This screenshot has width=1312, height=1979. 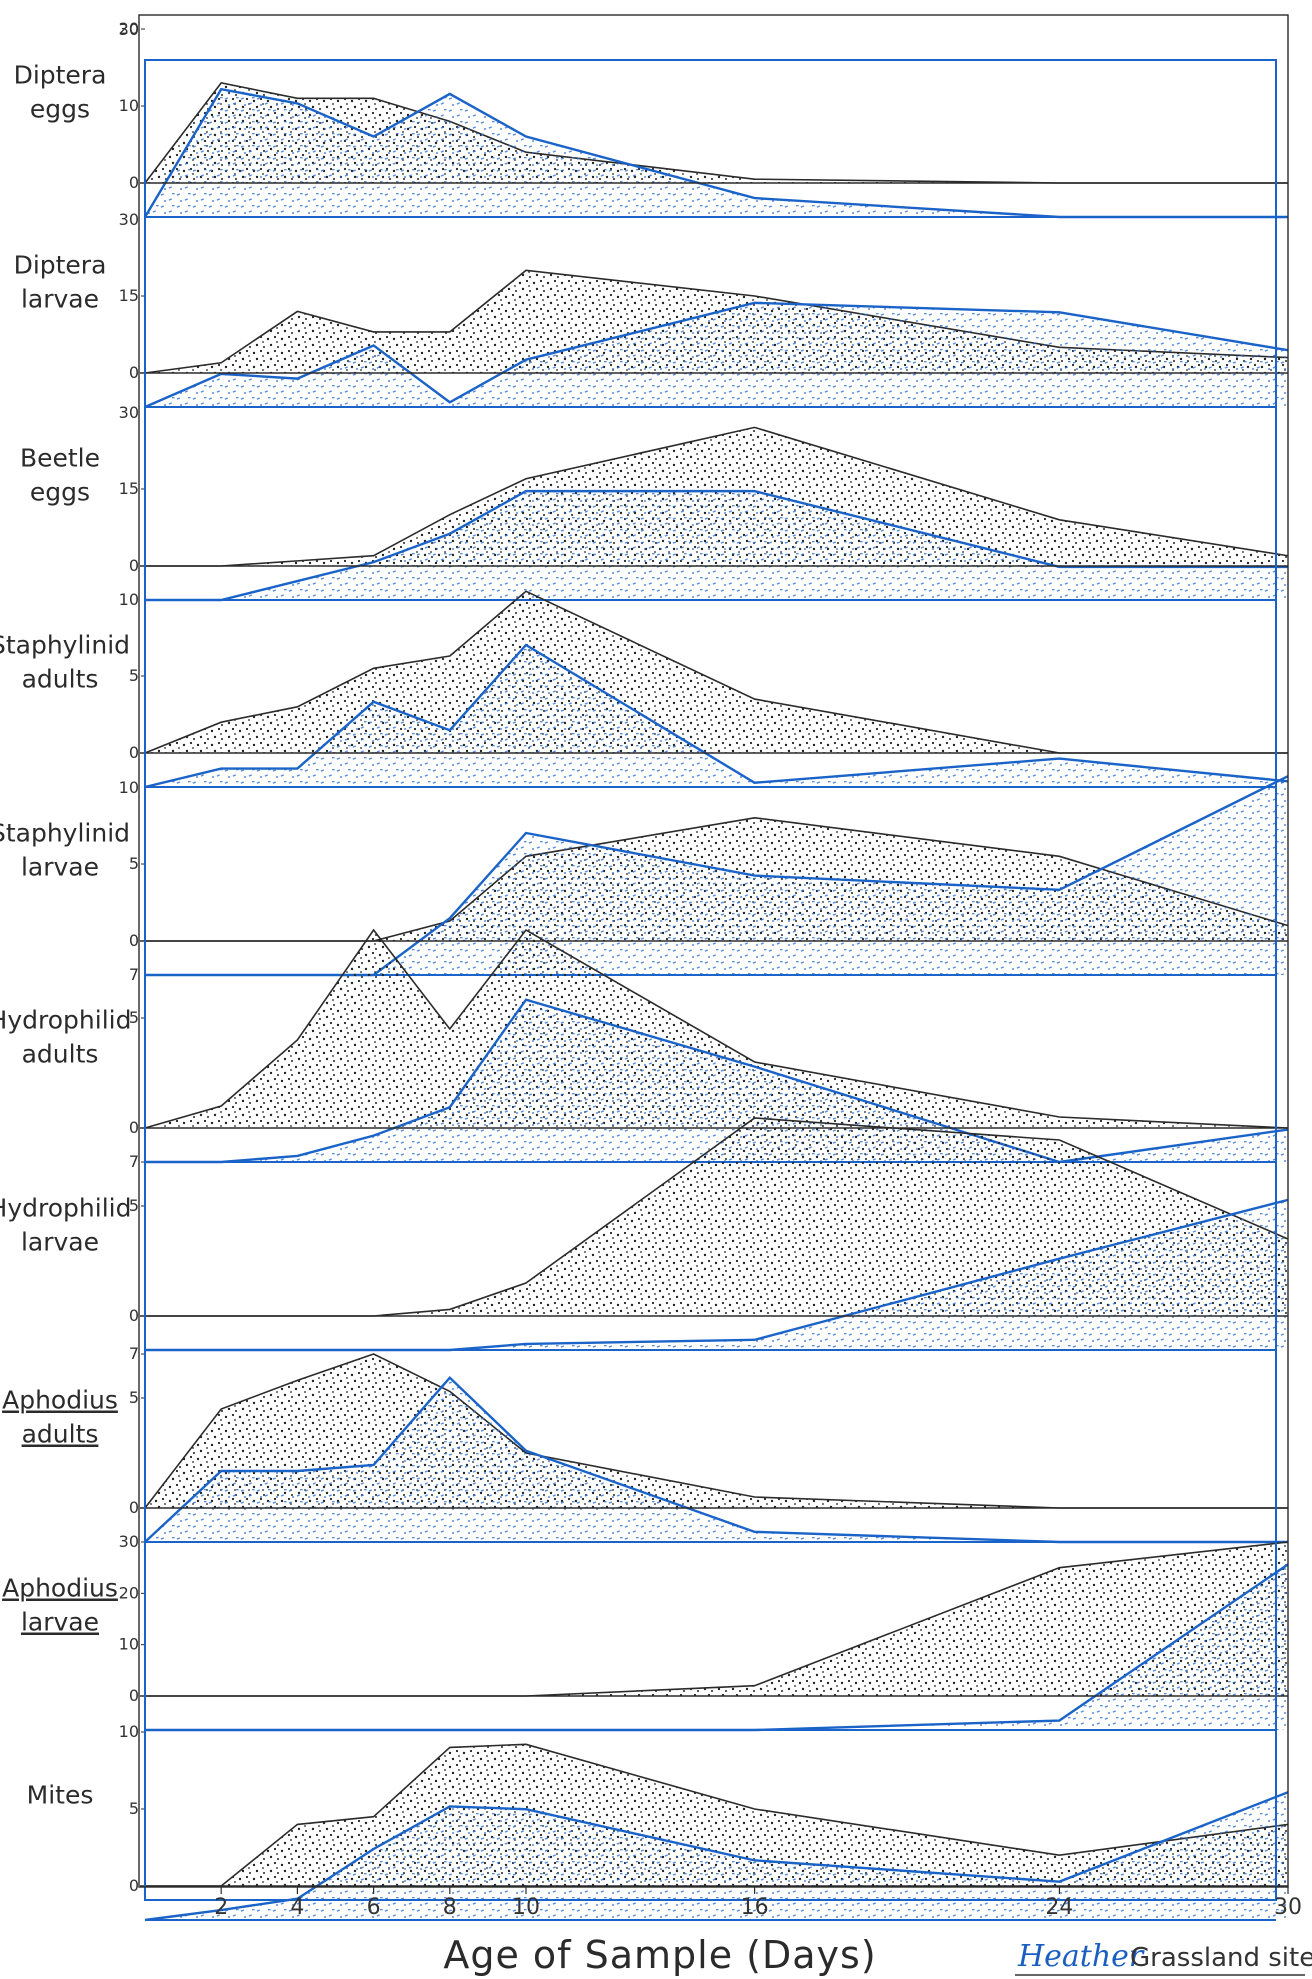 What do you see at coordinates (60, 1795) in the screenshot?
I see `panel-label: Mites` at bounding box center [60, 1795].